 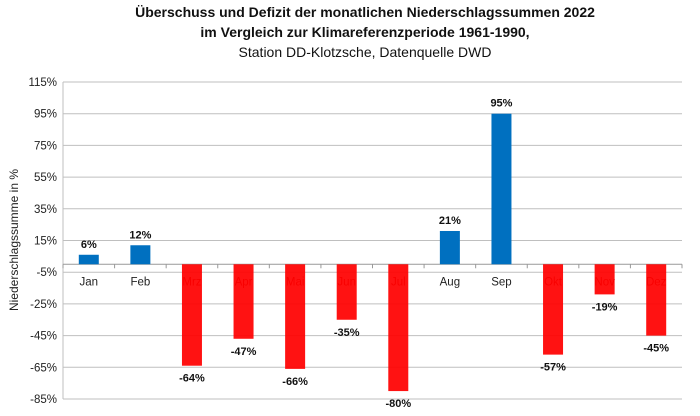 What do you see at coordinates (14, 240) in the screenshot?
I see `y-axis-label: Niederschlagssumme in %` at bounding box center [14, 240].